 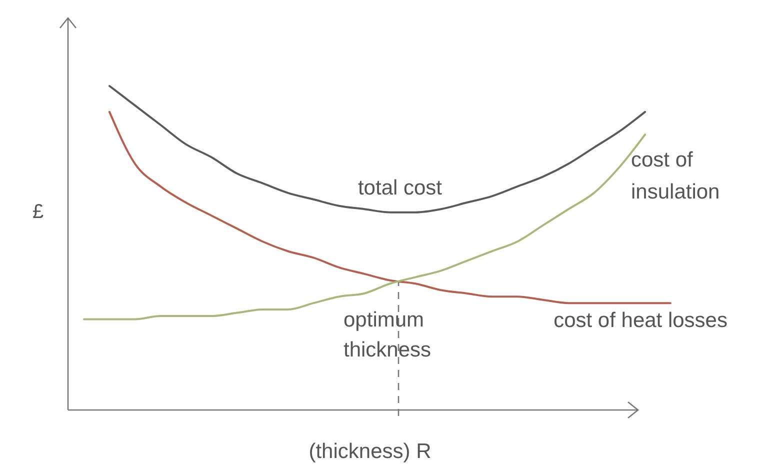 What do you see at coordinates (38, 212) in the screenshot?
I see `y-axis-title: £` at bounding box center [38, 212].